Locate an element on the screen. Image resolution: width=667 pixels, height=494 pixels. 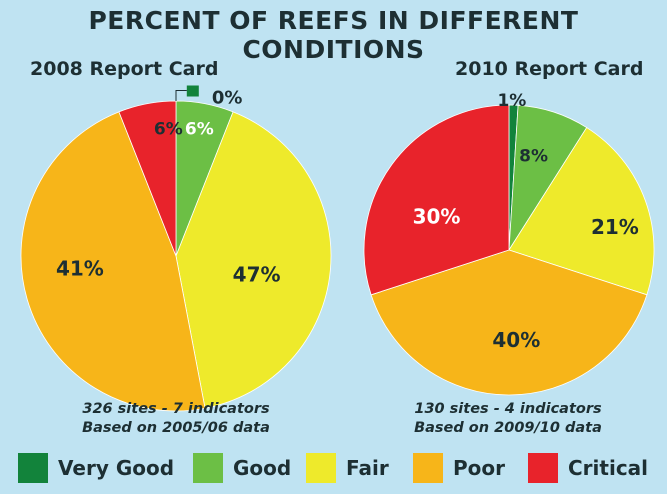
card-title-2008: 2008 Report Card is located at coordinates (124, 69).